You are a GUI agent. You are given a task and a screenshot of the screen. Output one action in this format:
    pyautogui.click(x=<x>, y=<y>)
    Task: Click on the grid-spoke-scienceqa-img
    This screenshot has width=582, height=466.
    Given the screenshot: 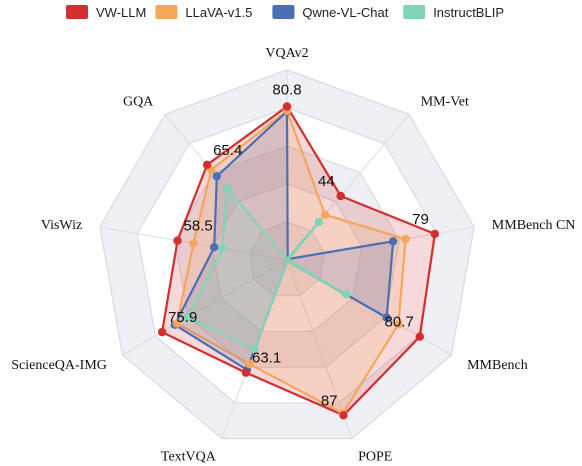 What is the action you would take?
    pyautogui.click(x=205, y=307)
    